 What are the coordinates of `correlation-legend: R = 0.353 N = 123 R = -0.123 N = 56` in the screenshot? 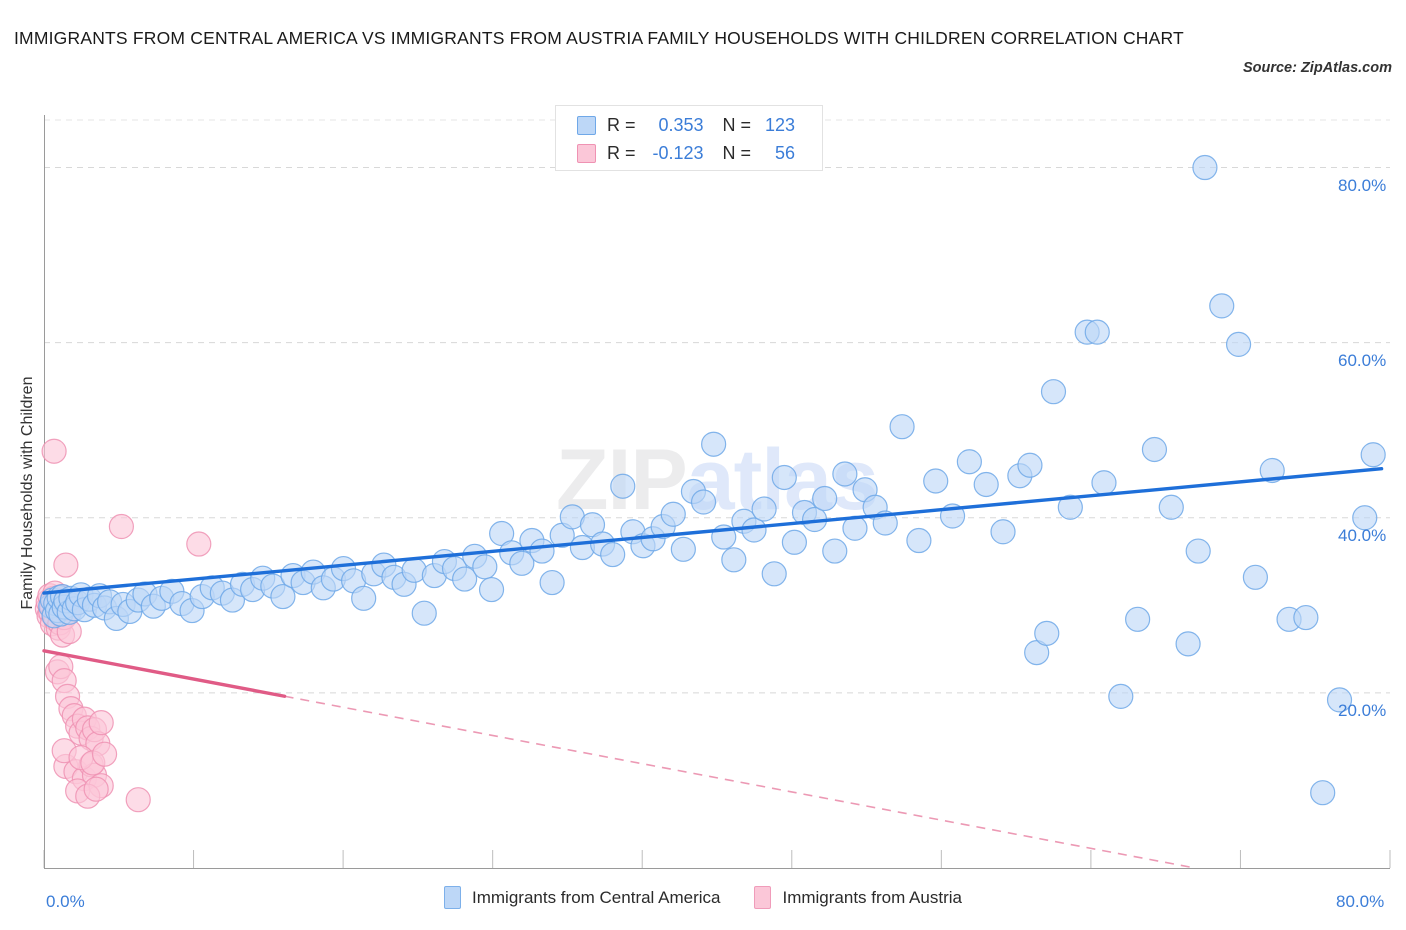 It's located at (689, 138).